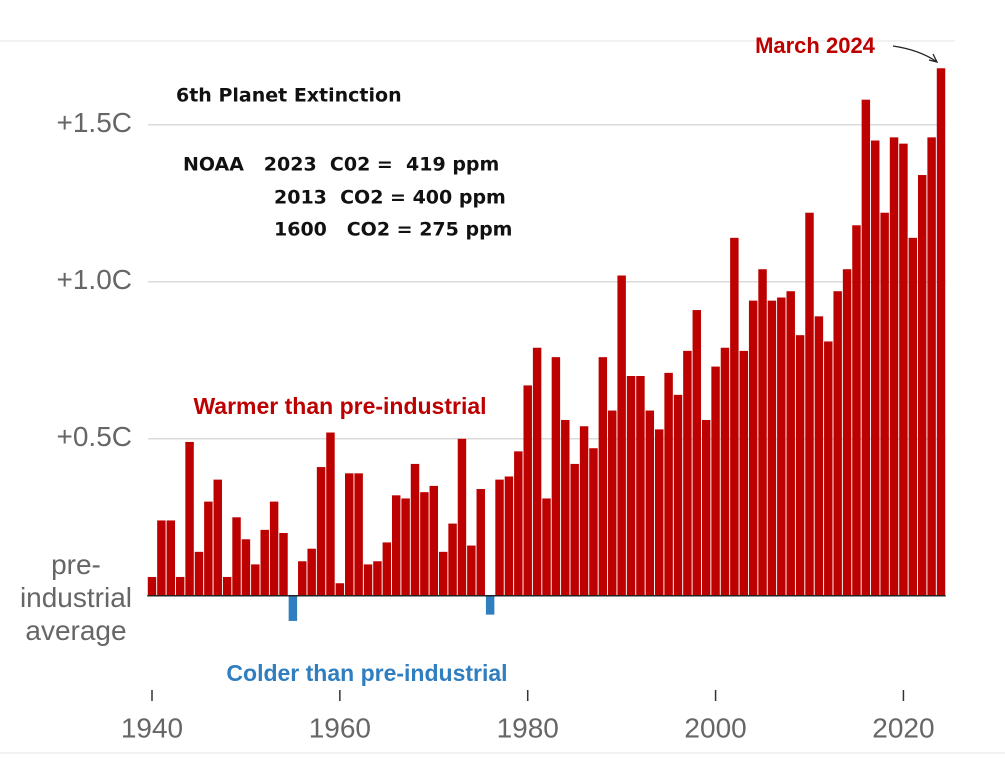 Image resolution: width=1005 pixels, height=762 pixels. What do you see at coordinates (366, 673) in the screenshot?
I see `colder-label: Colder than pre-industrial` at bounding box center [366, 673].